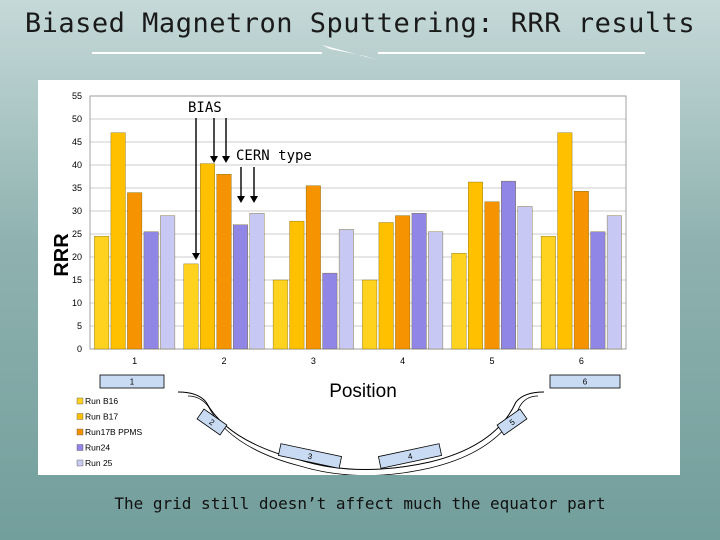 The height and width of the screenshot is (540, 720). What do you see at coordinates (77, 165) in the screenshot?
I see `y-tick-label: 40` at bounding box center [77, 165].